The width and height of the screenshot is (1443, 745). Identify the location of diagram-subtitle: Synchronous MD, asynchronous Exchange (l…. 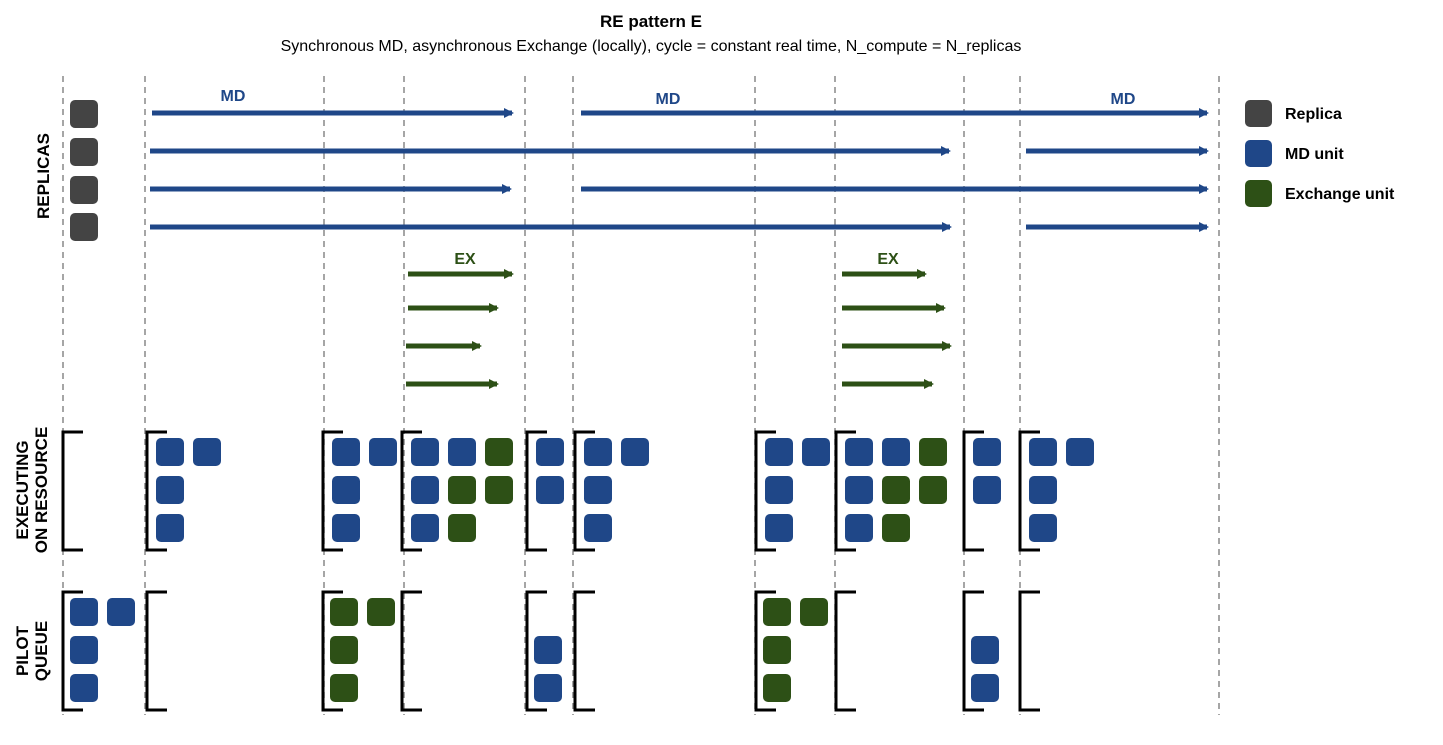
(651, 46).